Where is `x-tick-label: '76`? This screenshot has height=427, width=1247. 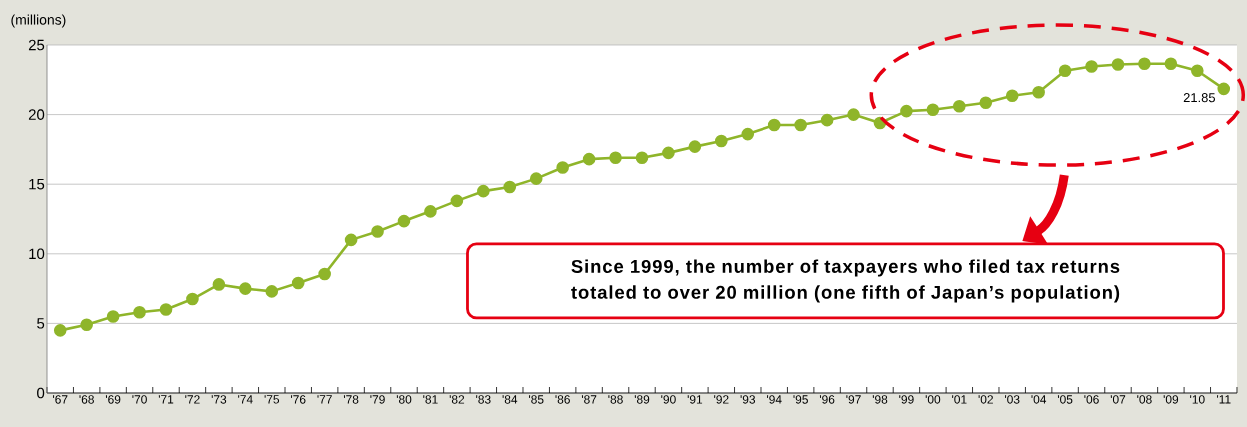 x-tick-label: '76 is located at coordinates (298, 399).